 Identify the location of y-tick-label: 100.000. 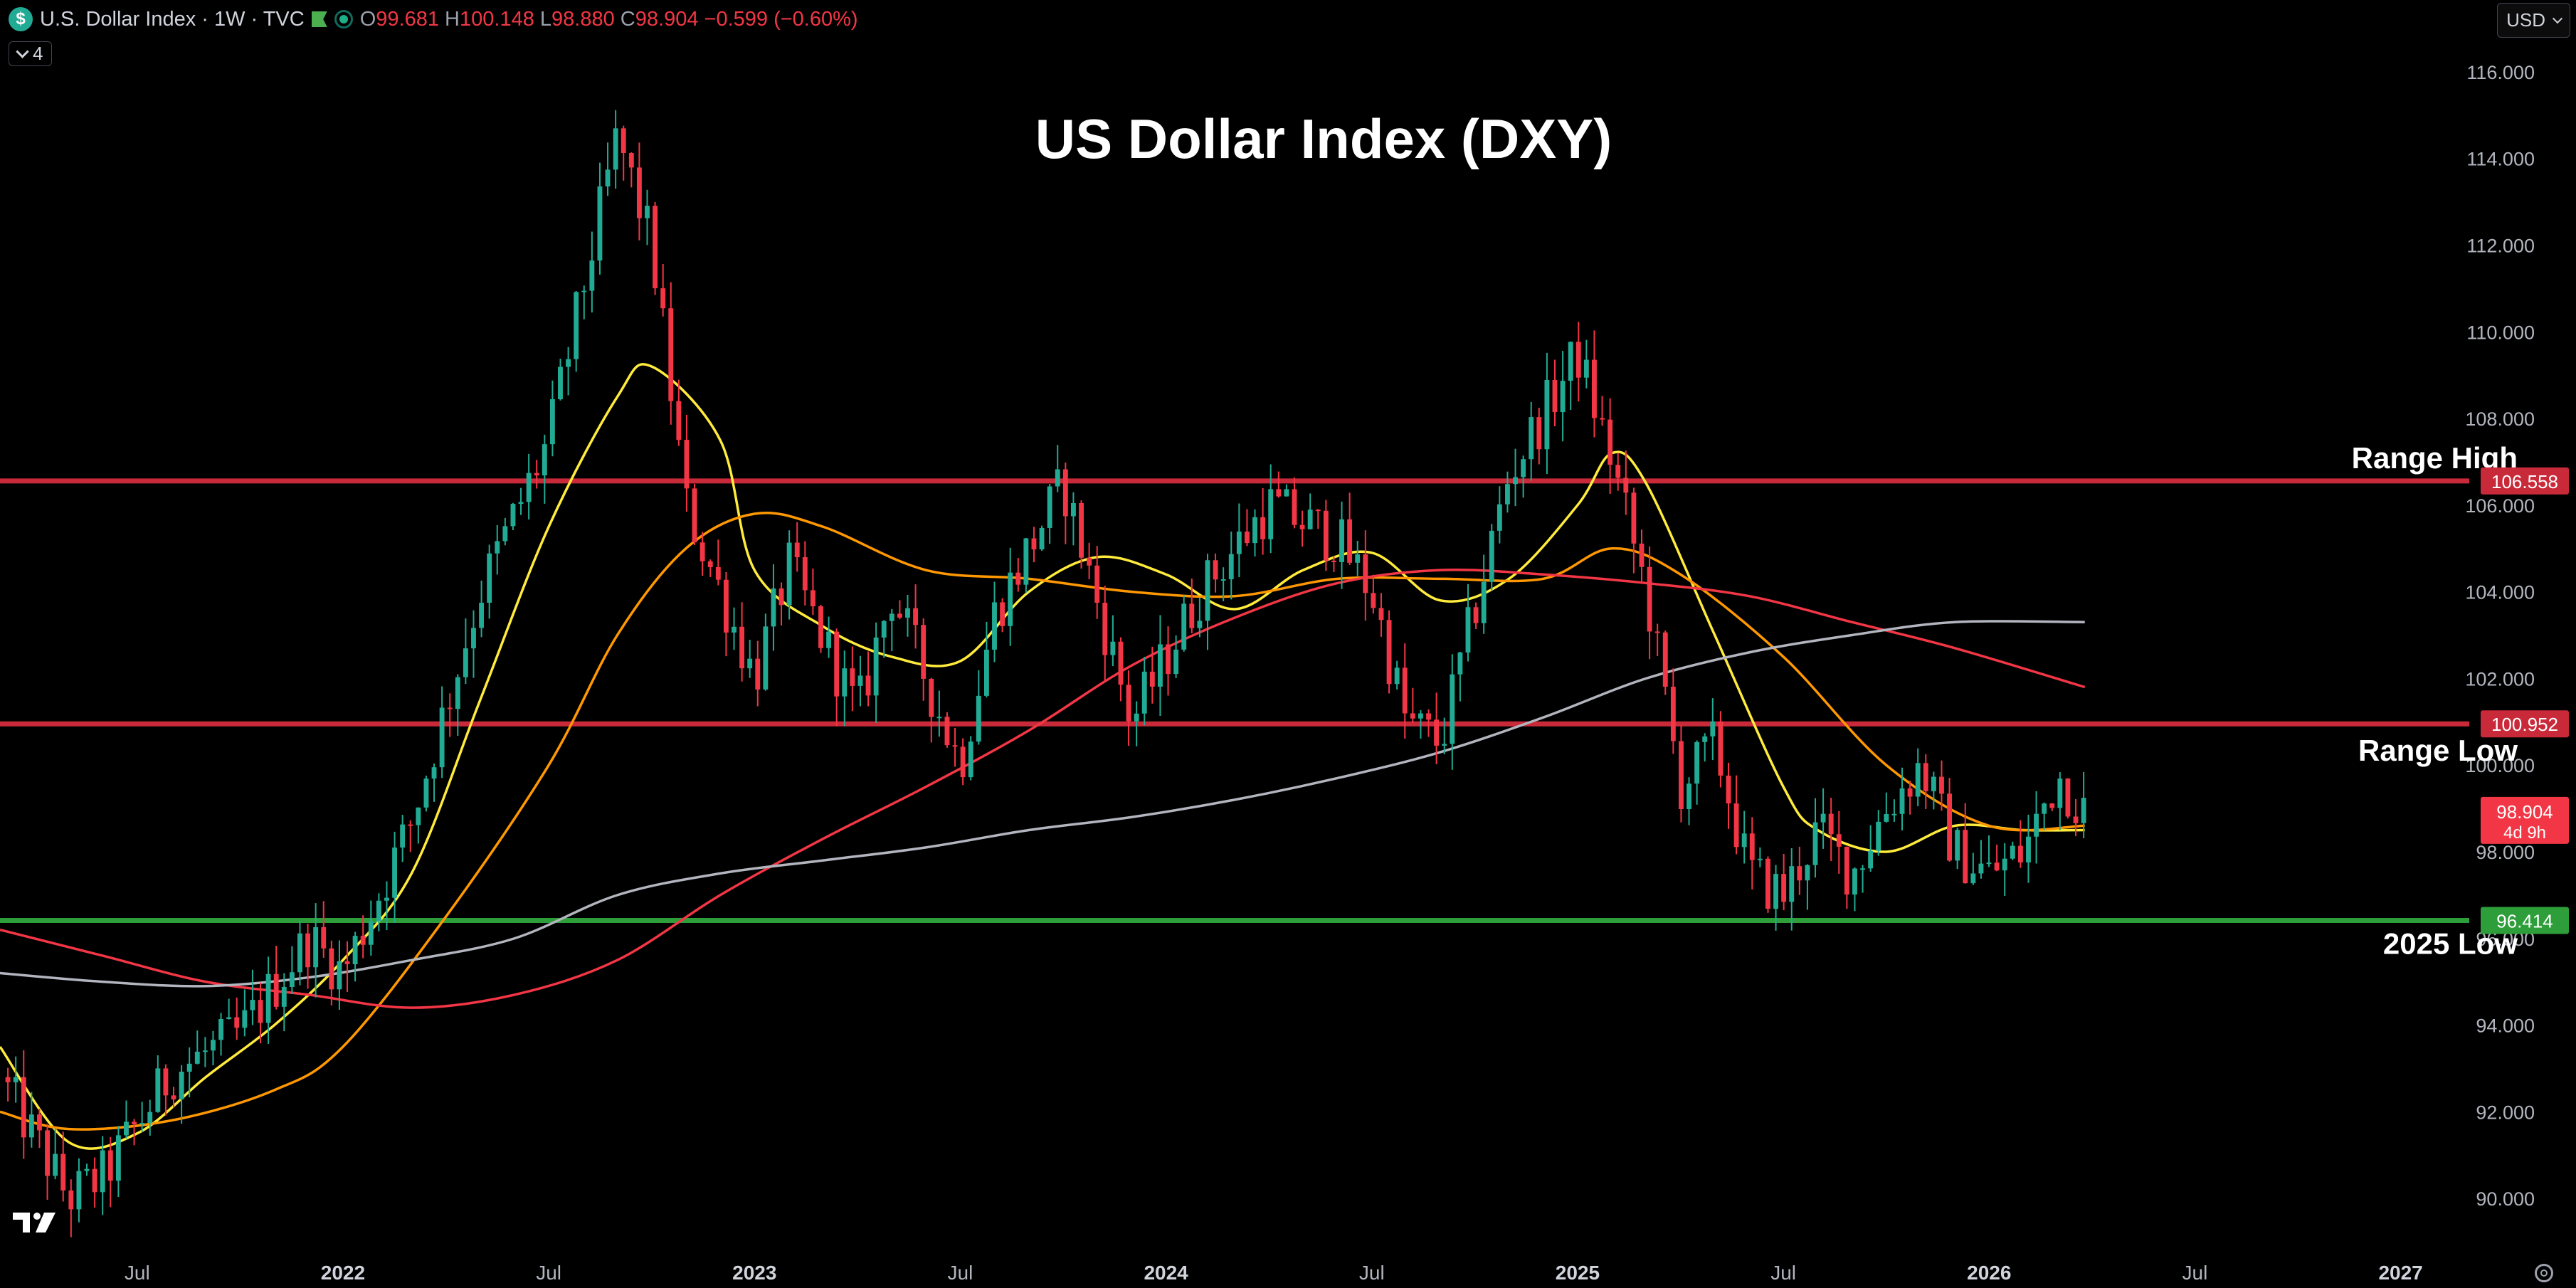
(2500, 765).